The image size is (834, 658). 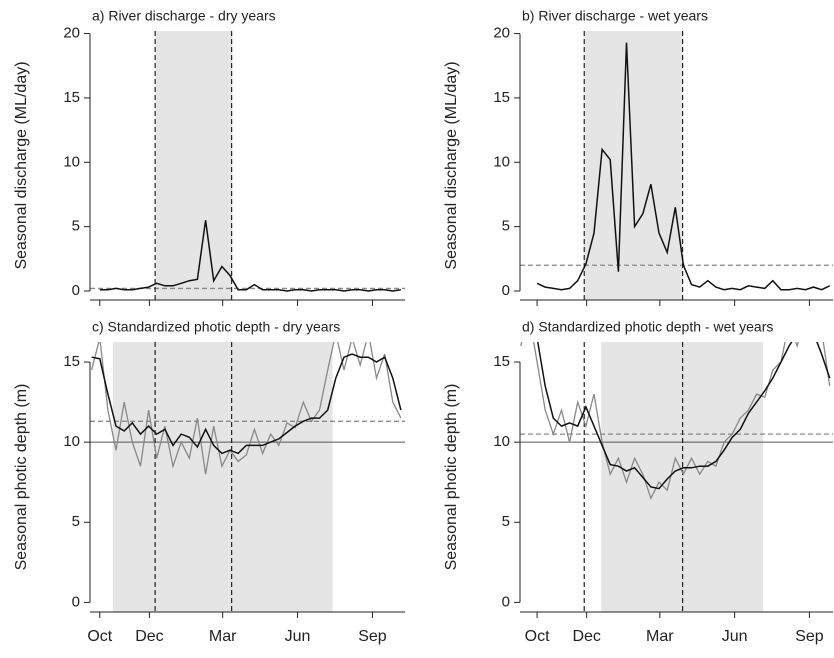 I want to click on panel-title: a) River discharge - dry years, so click(x=184, y=16).